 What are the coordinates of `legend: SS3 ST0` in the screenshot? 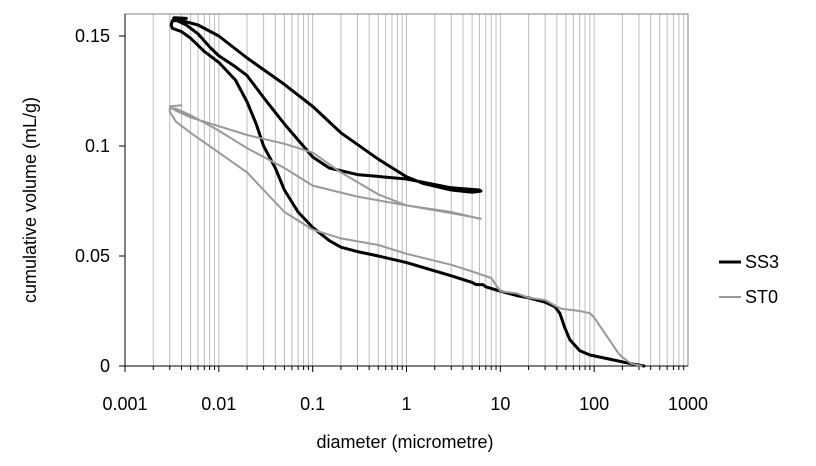 It's located at (749, 279).